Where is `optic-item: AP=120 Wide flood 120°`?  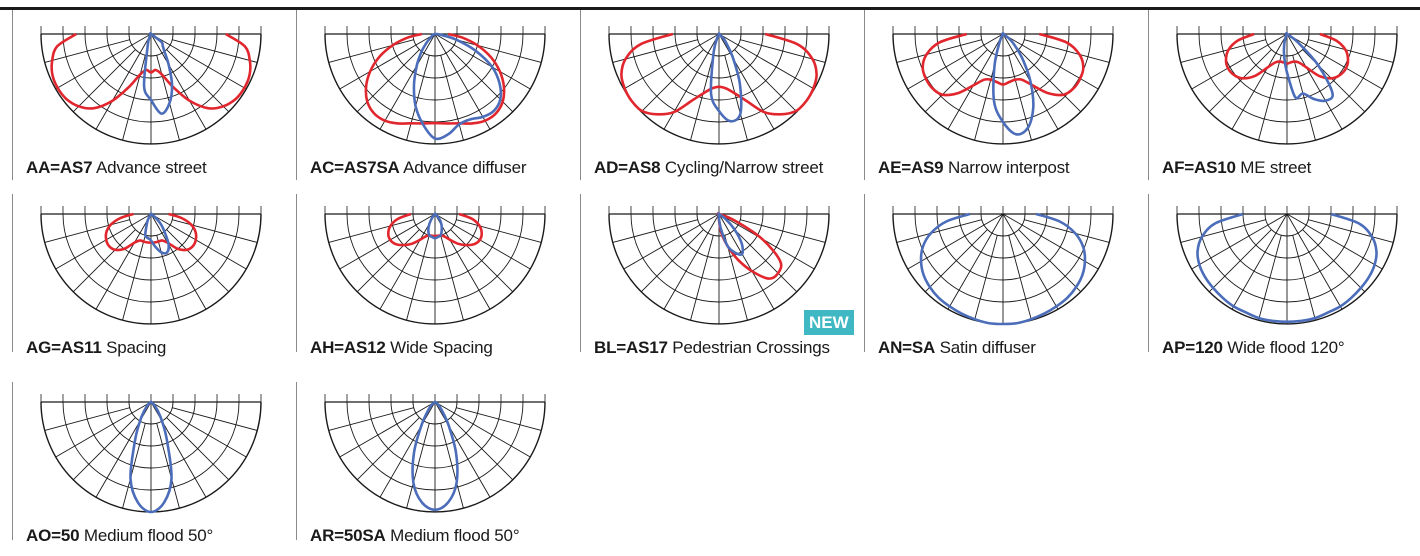 optic-item: AP=120 Wide flood 120° is located at coordinates (1278, 281).